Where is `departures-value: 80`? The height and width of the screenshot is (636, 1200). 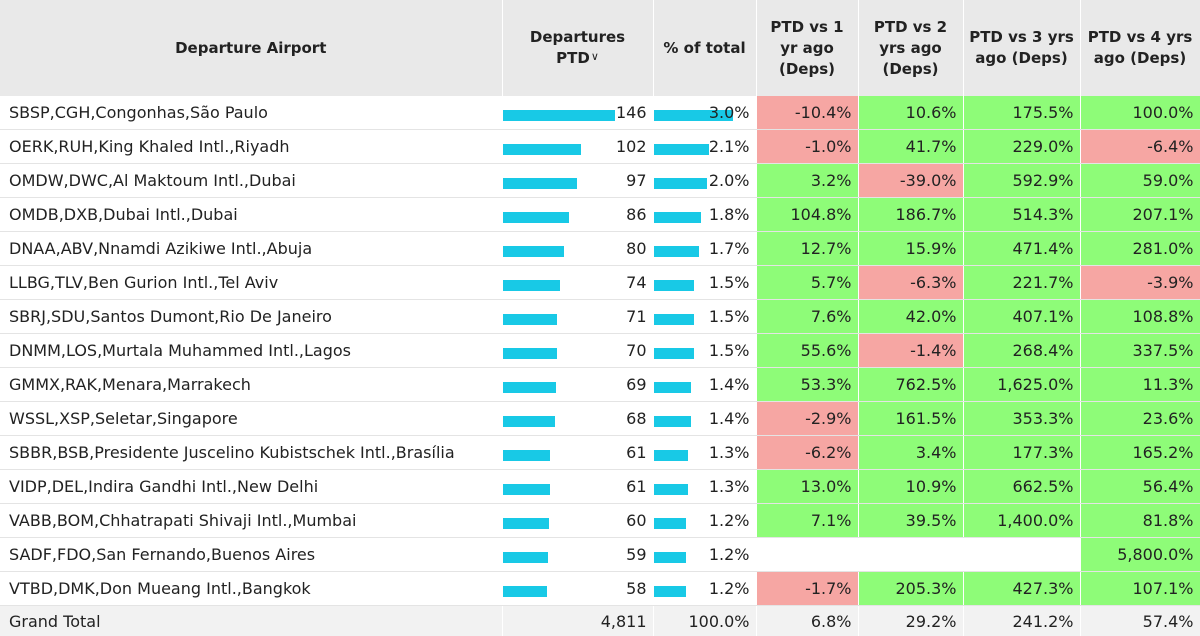
departures-value: 80 is located at coordinates (636, 248).